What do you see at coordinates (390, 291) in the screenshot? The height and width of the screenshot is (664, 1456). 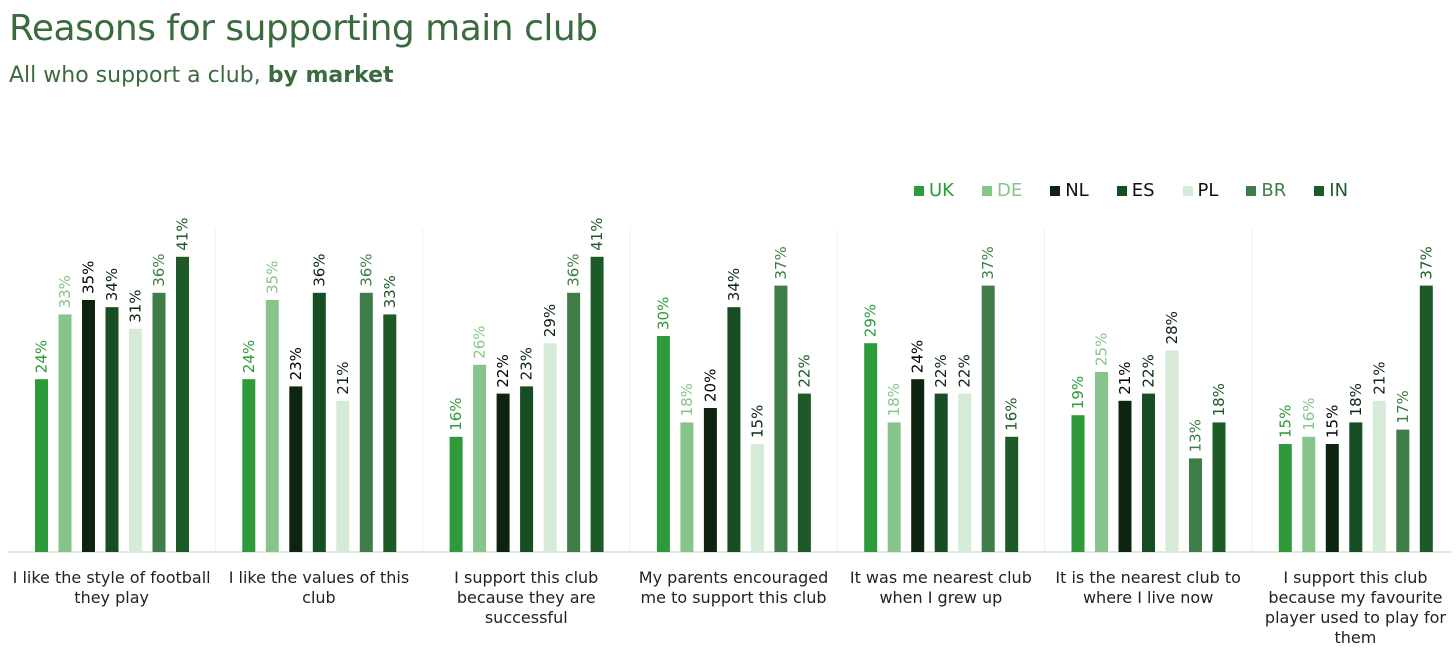 I see `data-label: 33%` at bounding box center [390, 291].